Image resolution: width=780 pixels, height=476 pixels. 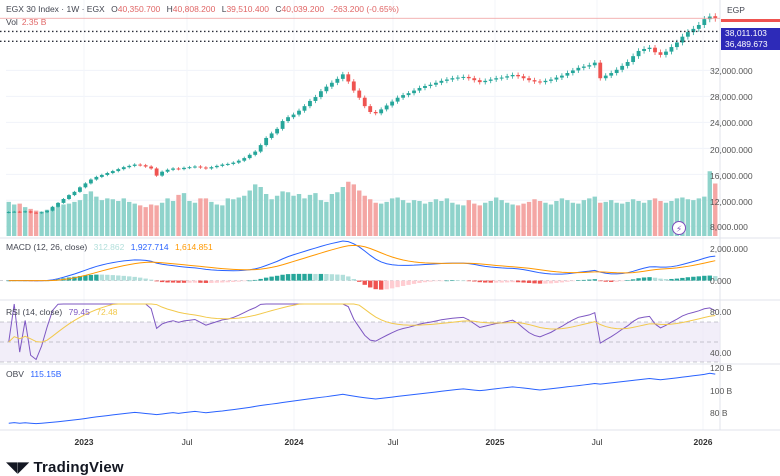 What do you see at coordinates (736, 10) in the screenshot?
I see `currency-label: EGP` at bounding box center [736, 10].